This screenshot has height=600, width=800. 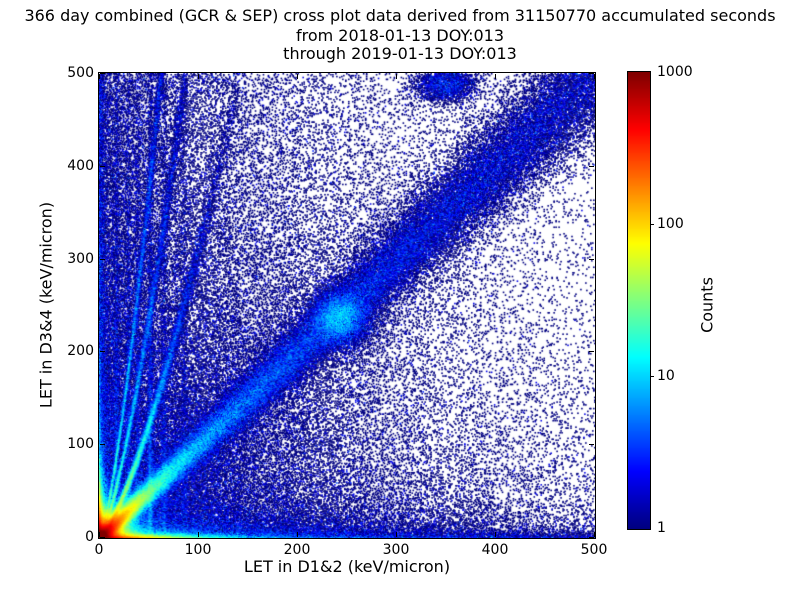 I want to click on colorbar, so click(x=639, y=300).